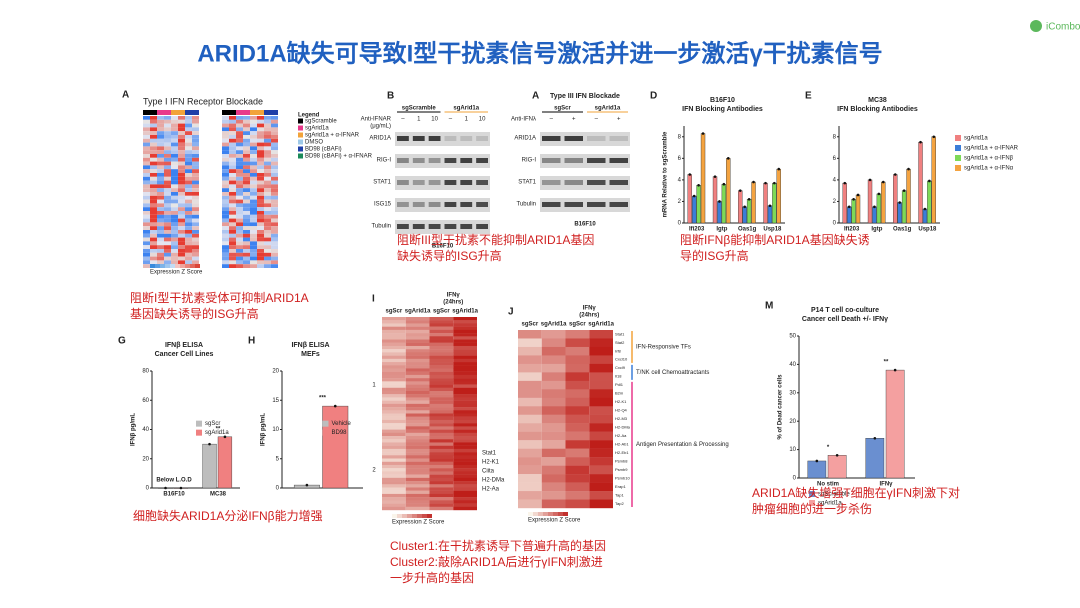 The image size is (1080, 608). I want to click on row-label: Tubulin, so click(381, 227).